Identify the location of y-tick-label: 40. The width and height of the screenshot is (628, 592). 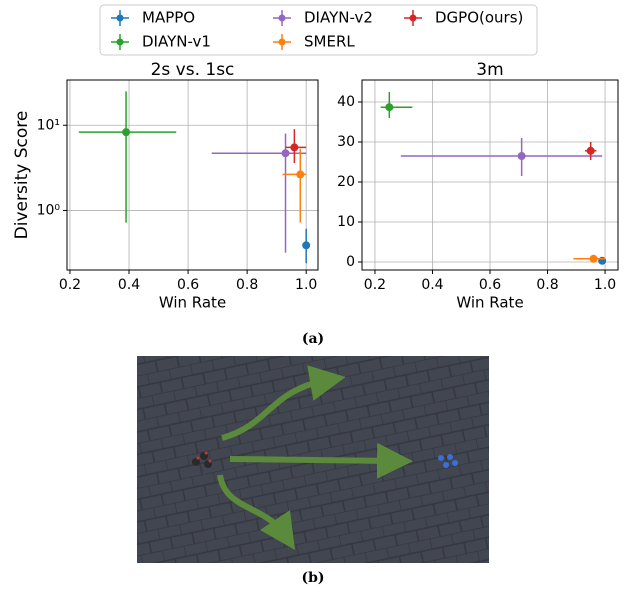
(346, 102).